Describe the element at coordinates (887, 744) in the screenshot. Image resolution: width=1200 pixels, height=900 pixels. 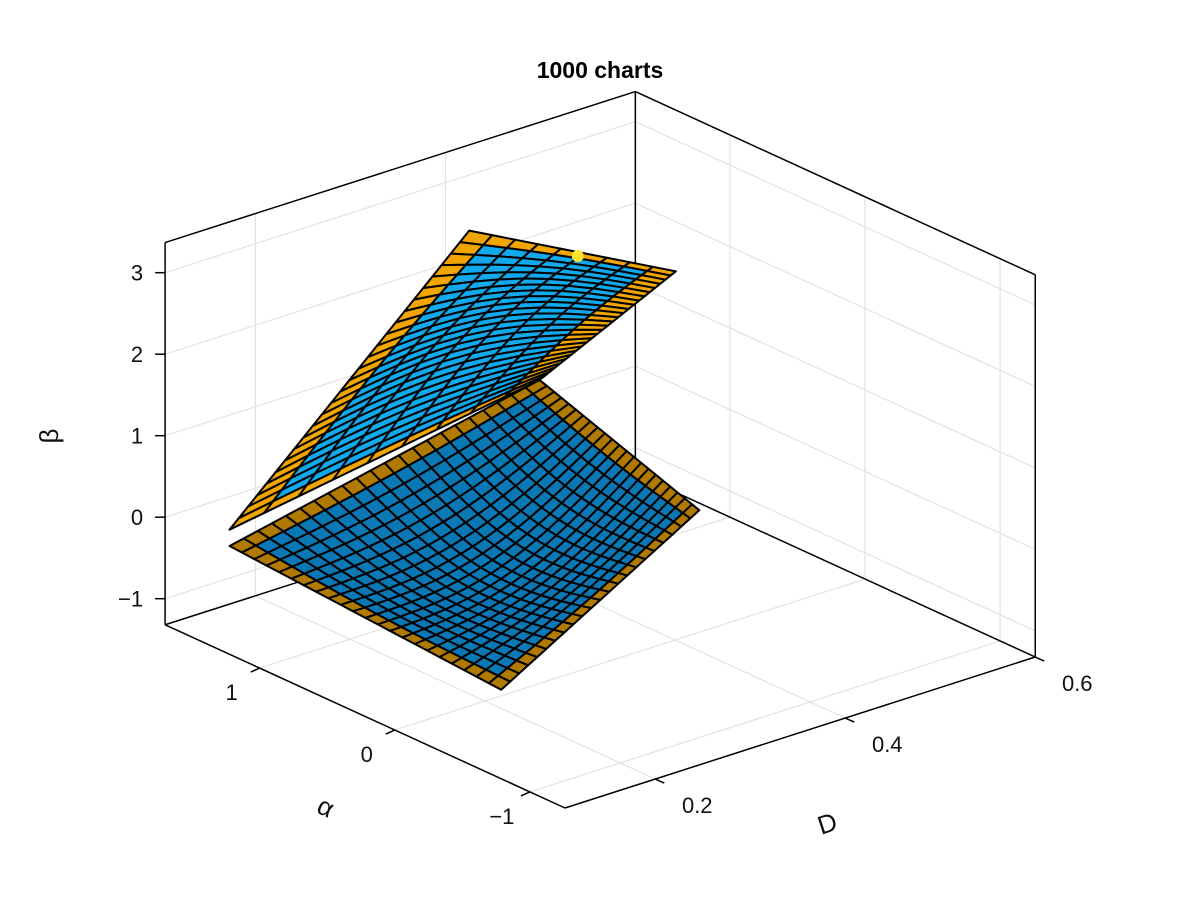
I see `x-tick-label: 0.4` at that location.